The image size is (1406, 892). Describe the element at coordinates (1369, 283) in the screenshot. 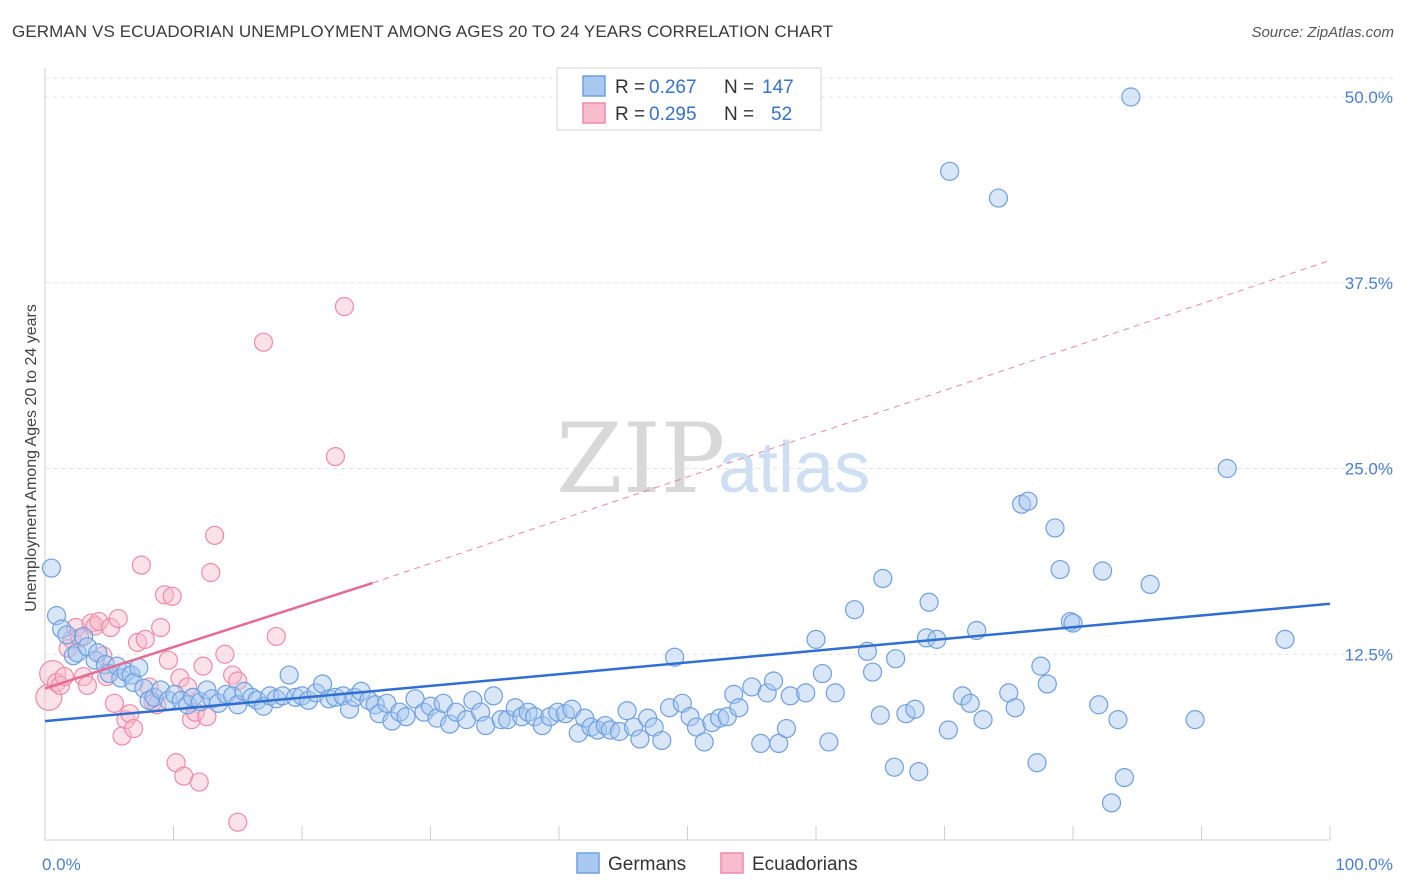

I see `y-tick-label: 37.5%` at that location.